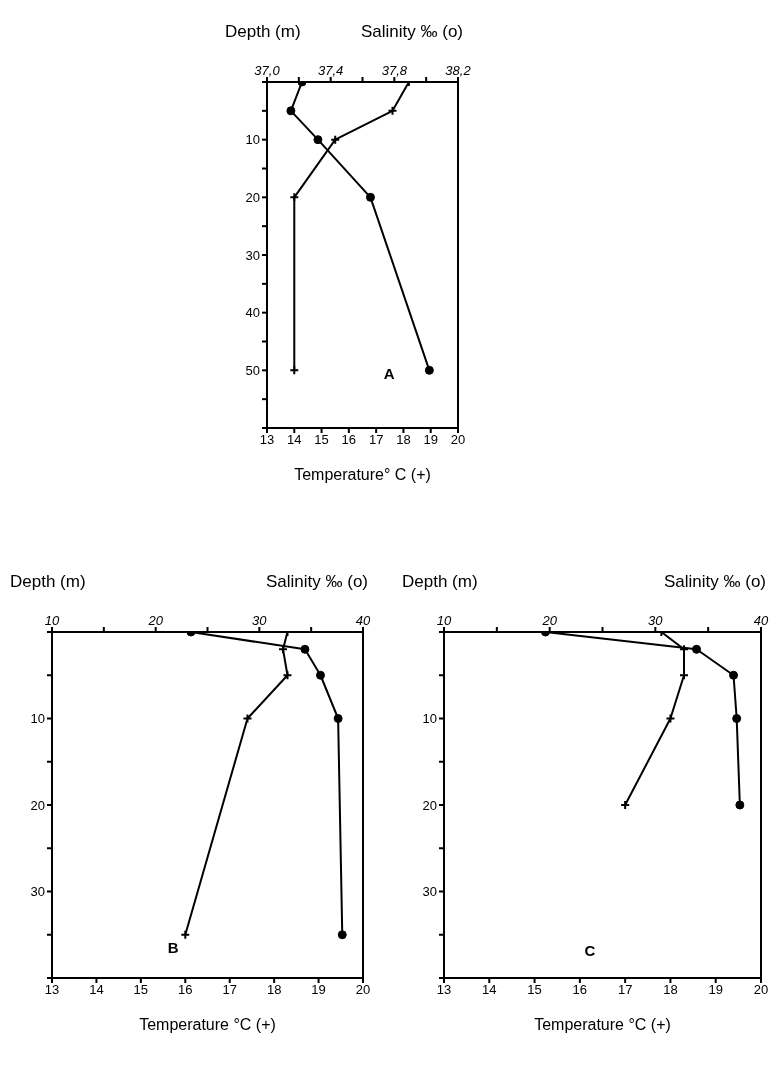 This screenshot has width=776, height=1068. I want to click on annotation: A, so click(389, 373).